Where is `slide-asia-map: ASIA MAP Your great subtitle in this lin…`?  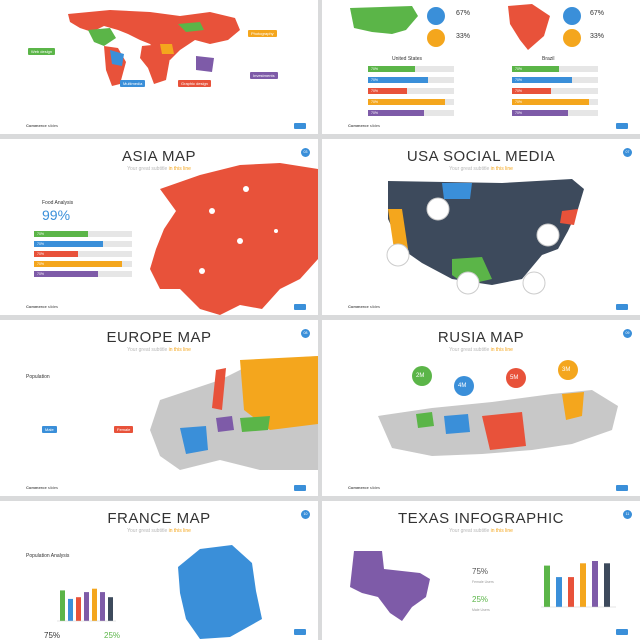 slide-asia-map: ASIA MAP Your great subtitle in this lin… is located at coordinates (159, 227).